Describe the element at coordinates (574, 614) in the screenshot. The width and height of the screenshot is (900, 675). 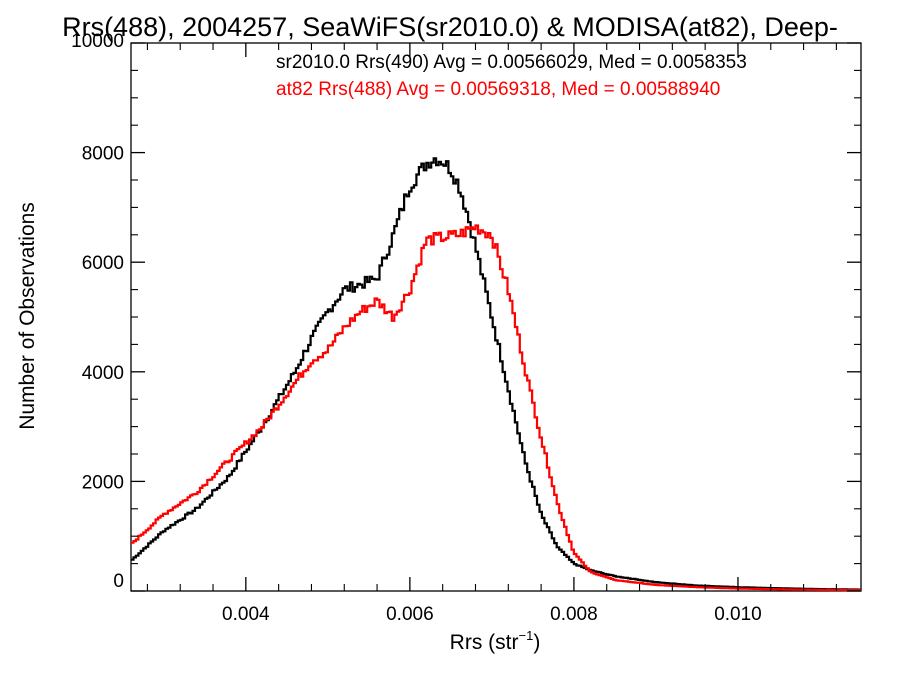
I see `x-tick-label: 0.008` at that location.